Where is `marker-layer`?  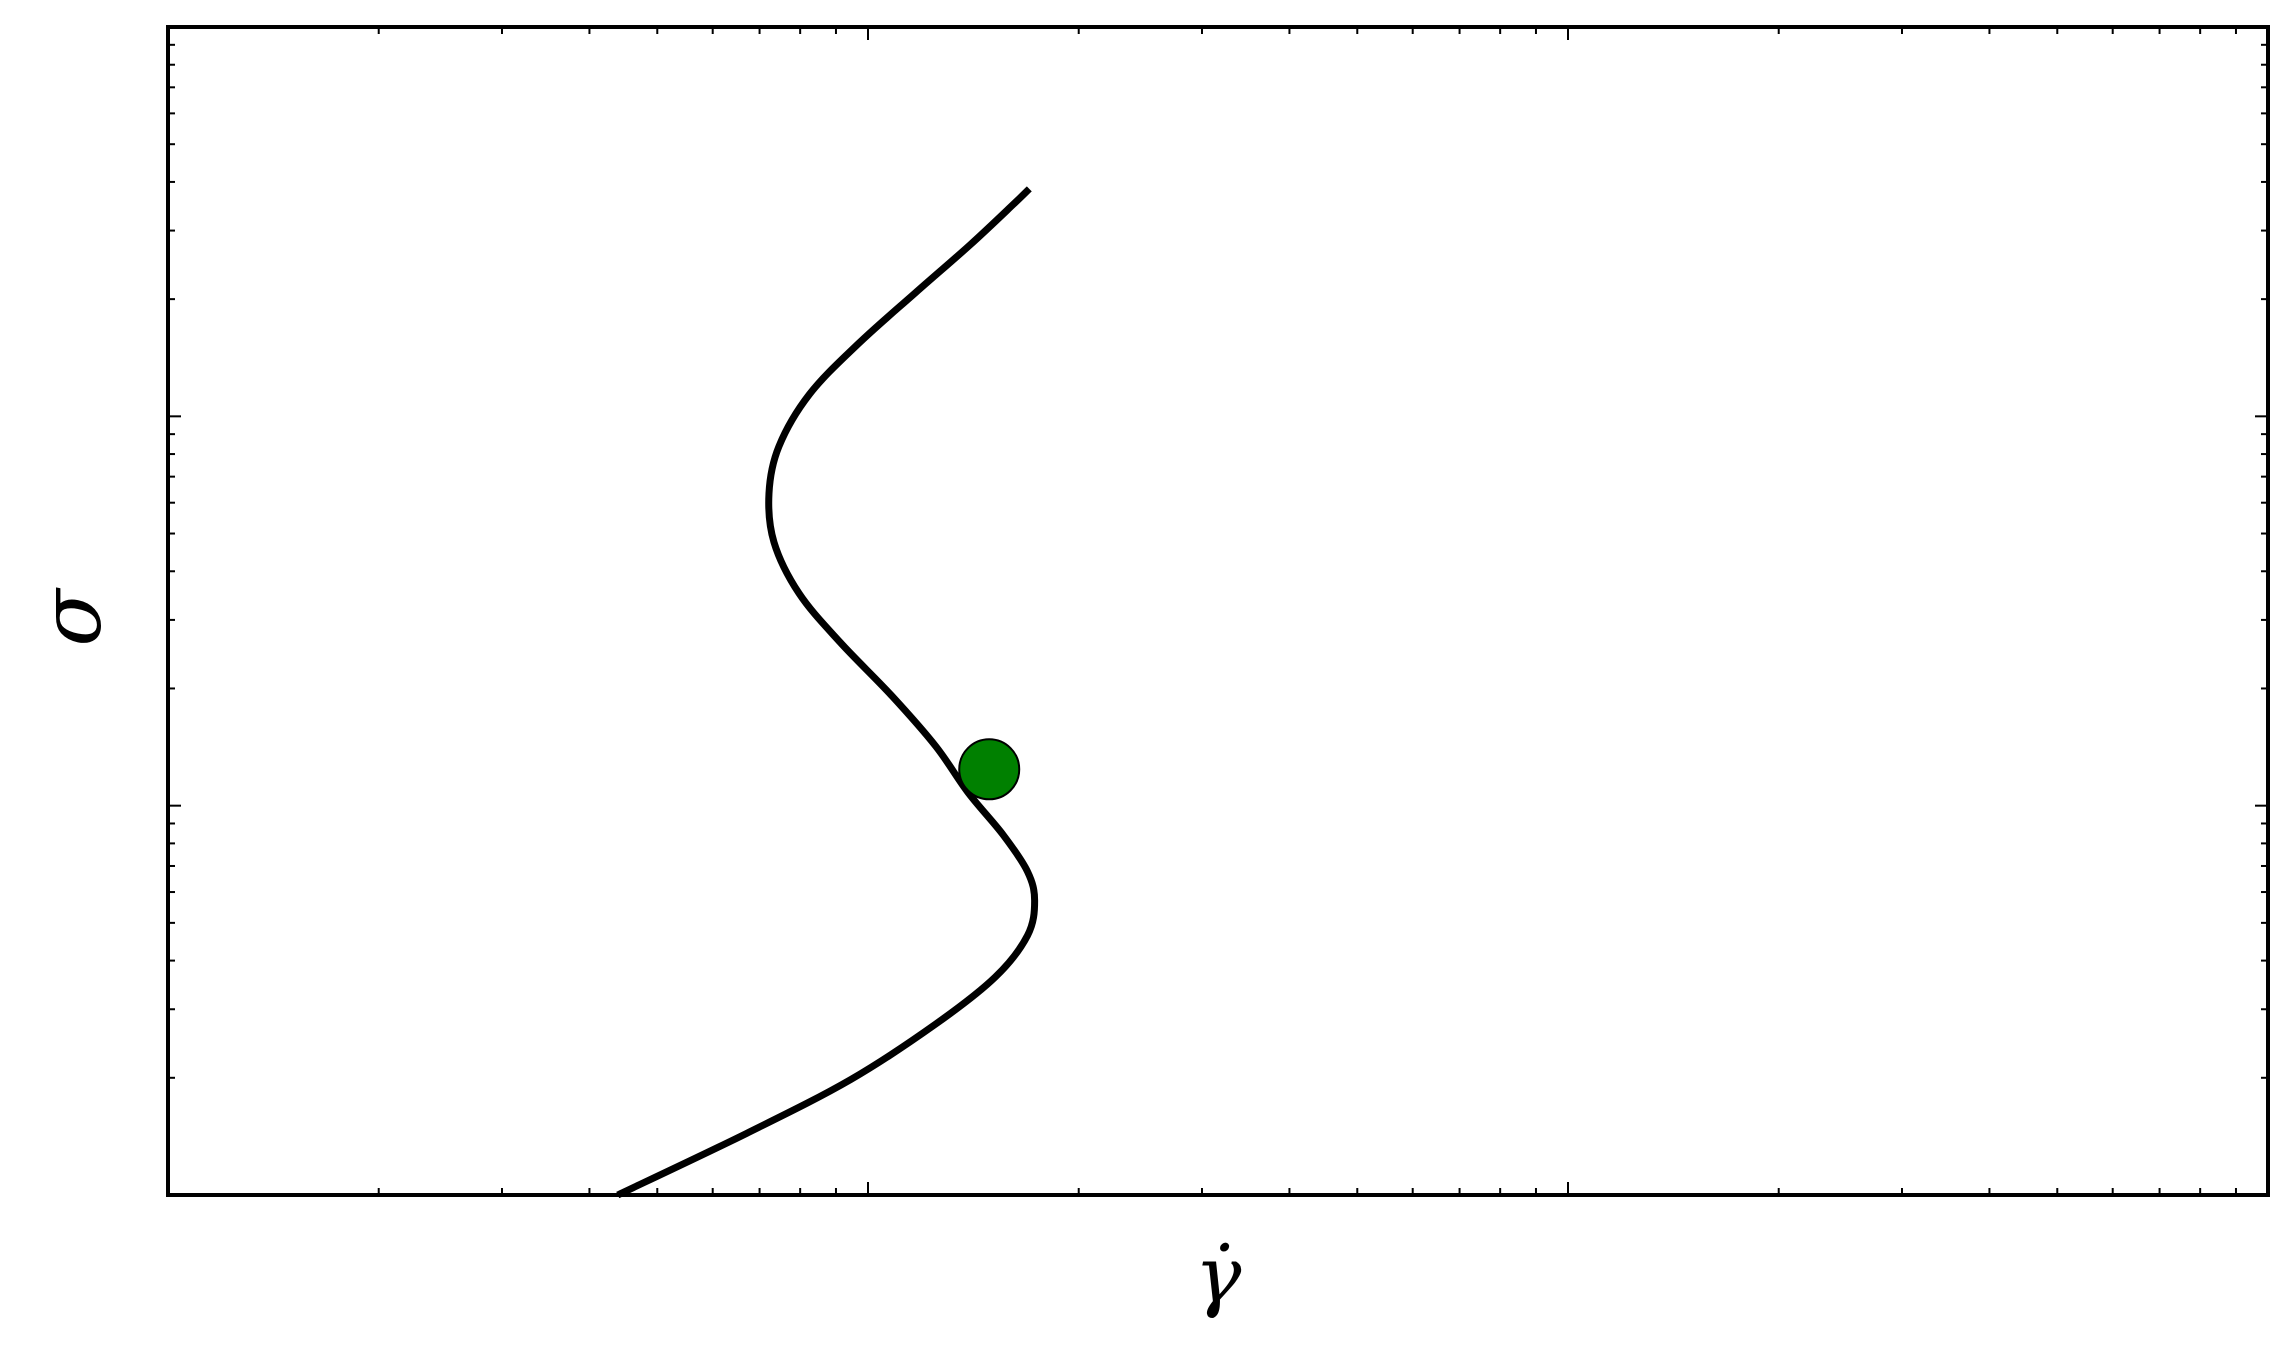
marker-layer is located at coordinates (989, 769).